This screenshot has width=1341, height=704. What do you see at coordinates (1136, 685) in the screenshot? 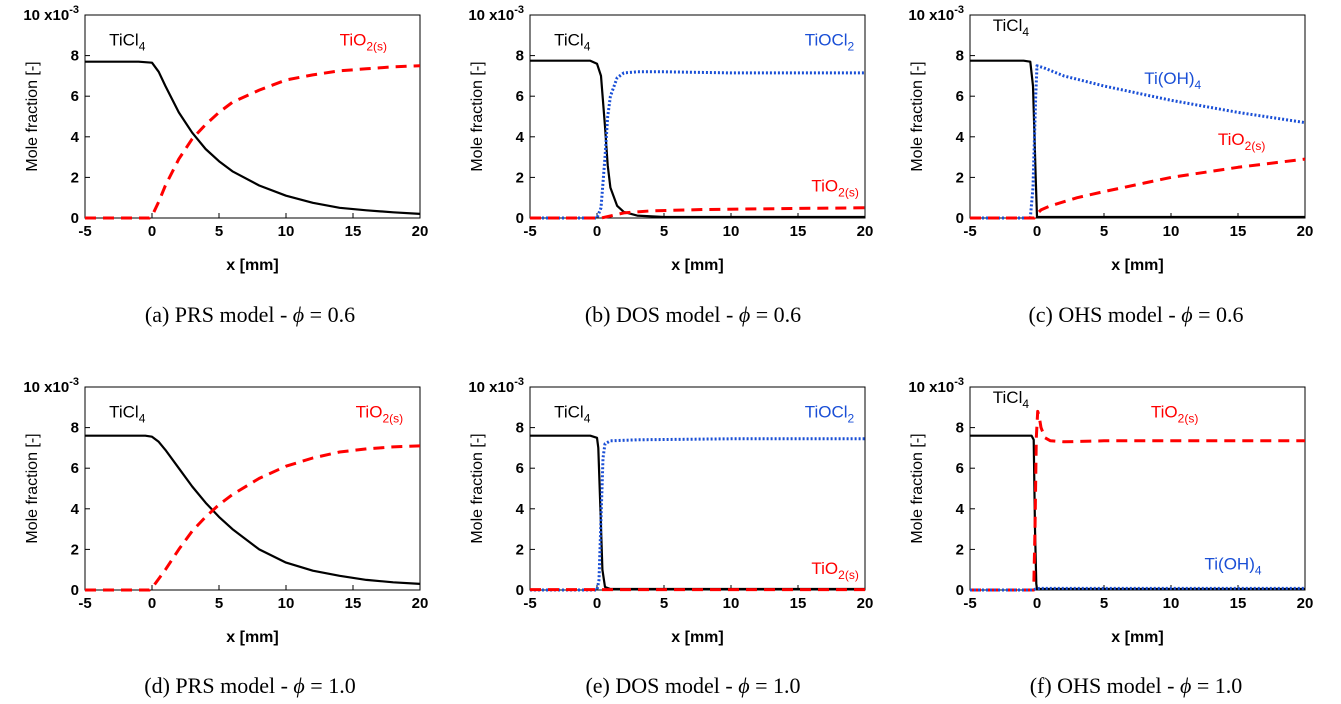
I see `panel-caption: (f) OHS model - ϕ = 1.0` at bounding box center [1136, 685].